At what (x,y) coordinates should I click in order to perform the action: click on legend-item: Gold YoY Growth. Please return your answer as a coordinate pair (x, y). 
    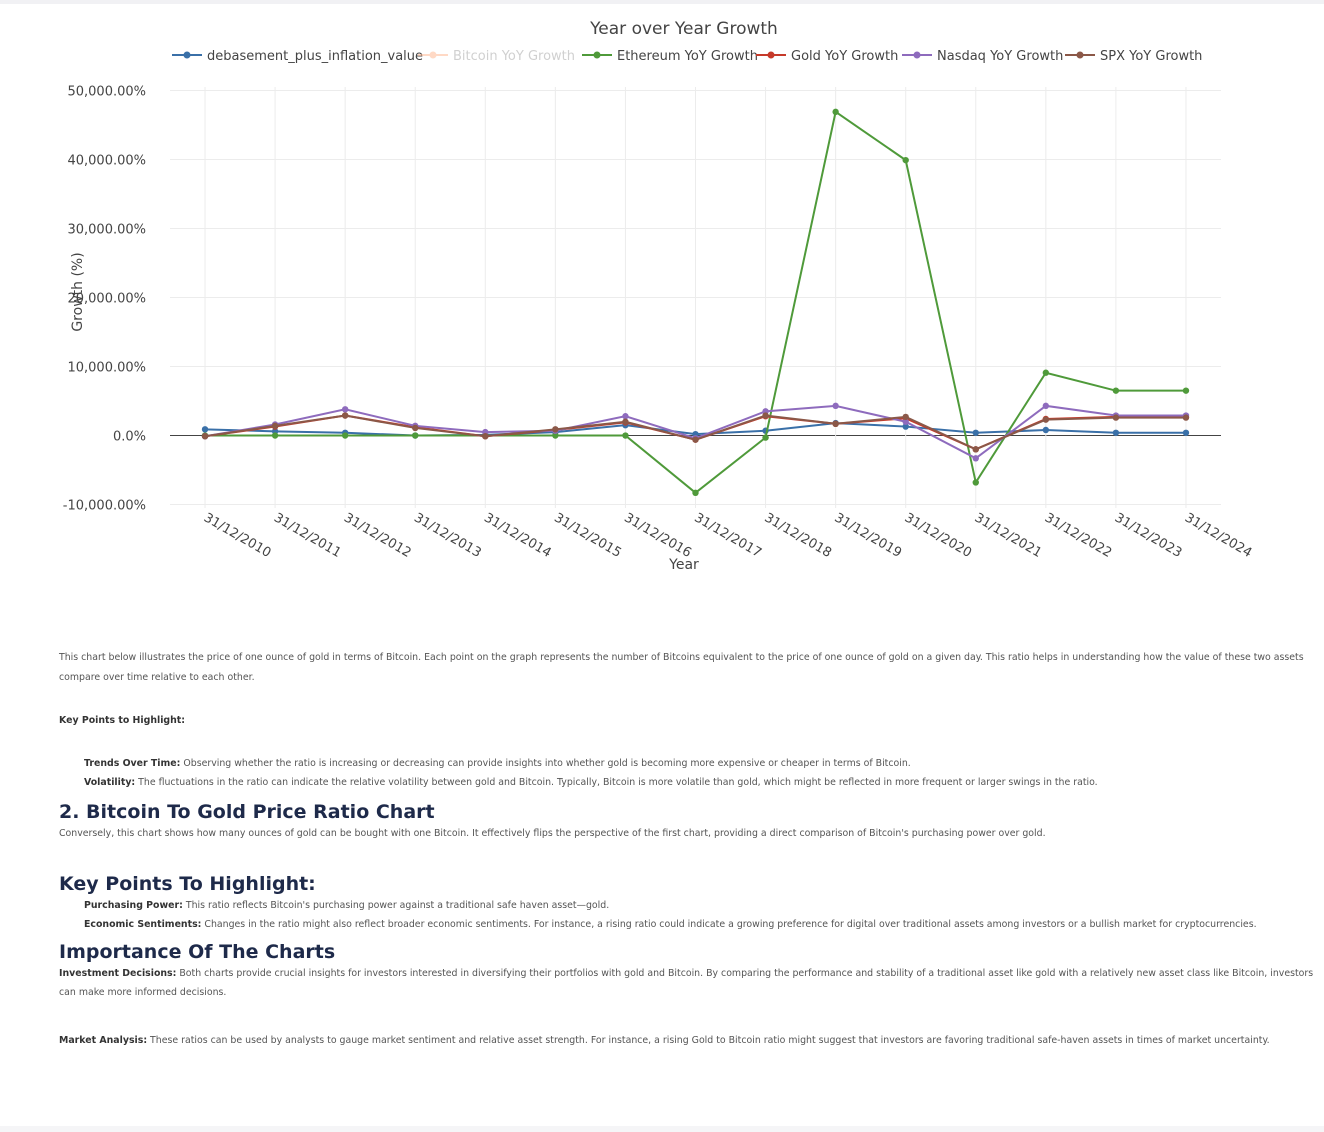
    Looking at the image, I should click on (827, 56).